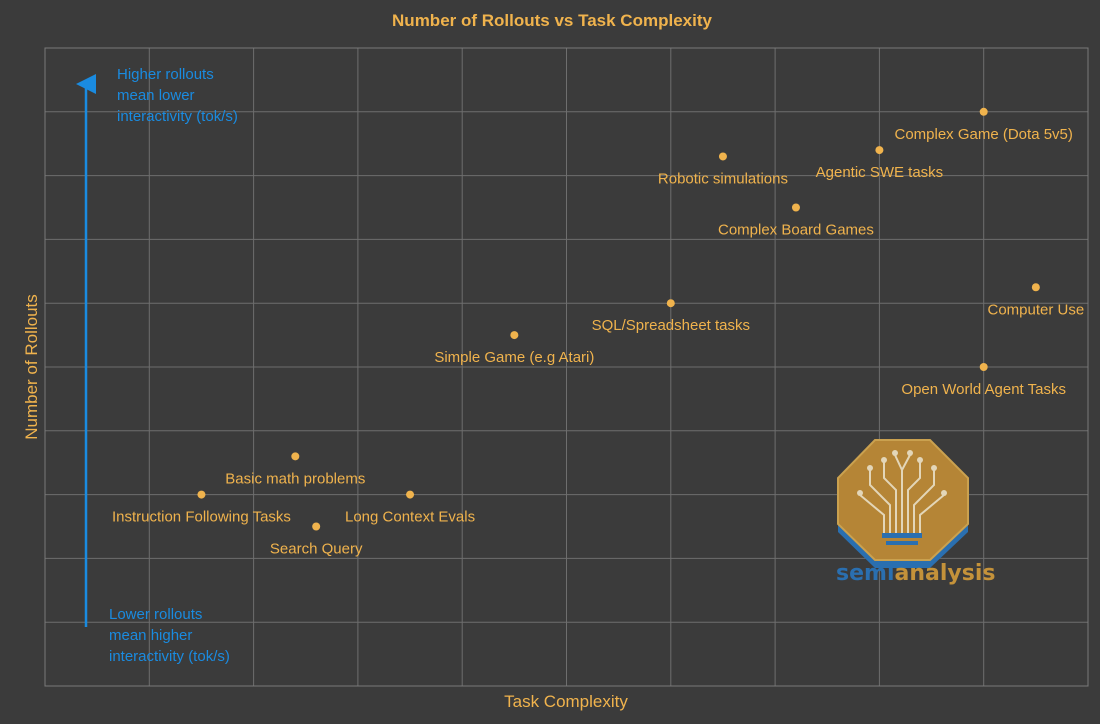 Image resolution: width=1100 pixels, height=724 pixels. What do you see at coordinates (150, 635) in the screenshot?
I see `annotation-bottom-line-2: mean higher` at bounding box center [150, 635].